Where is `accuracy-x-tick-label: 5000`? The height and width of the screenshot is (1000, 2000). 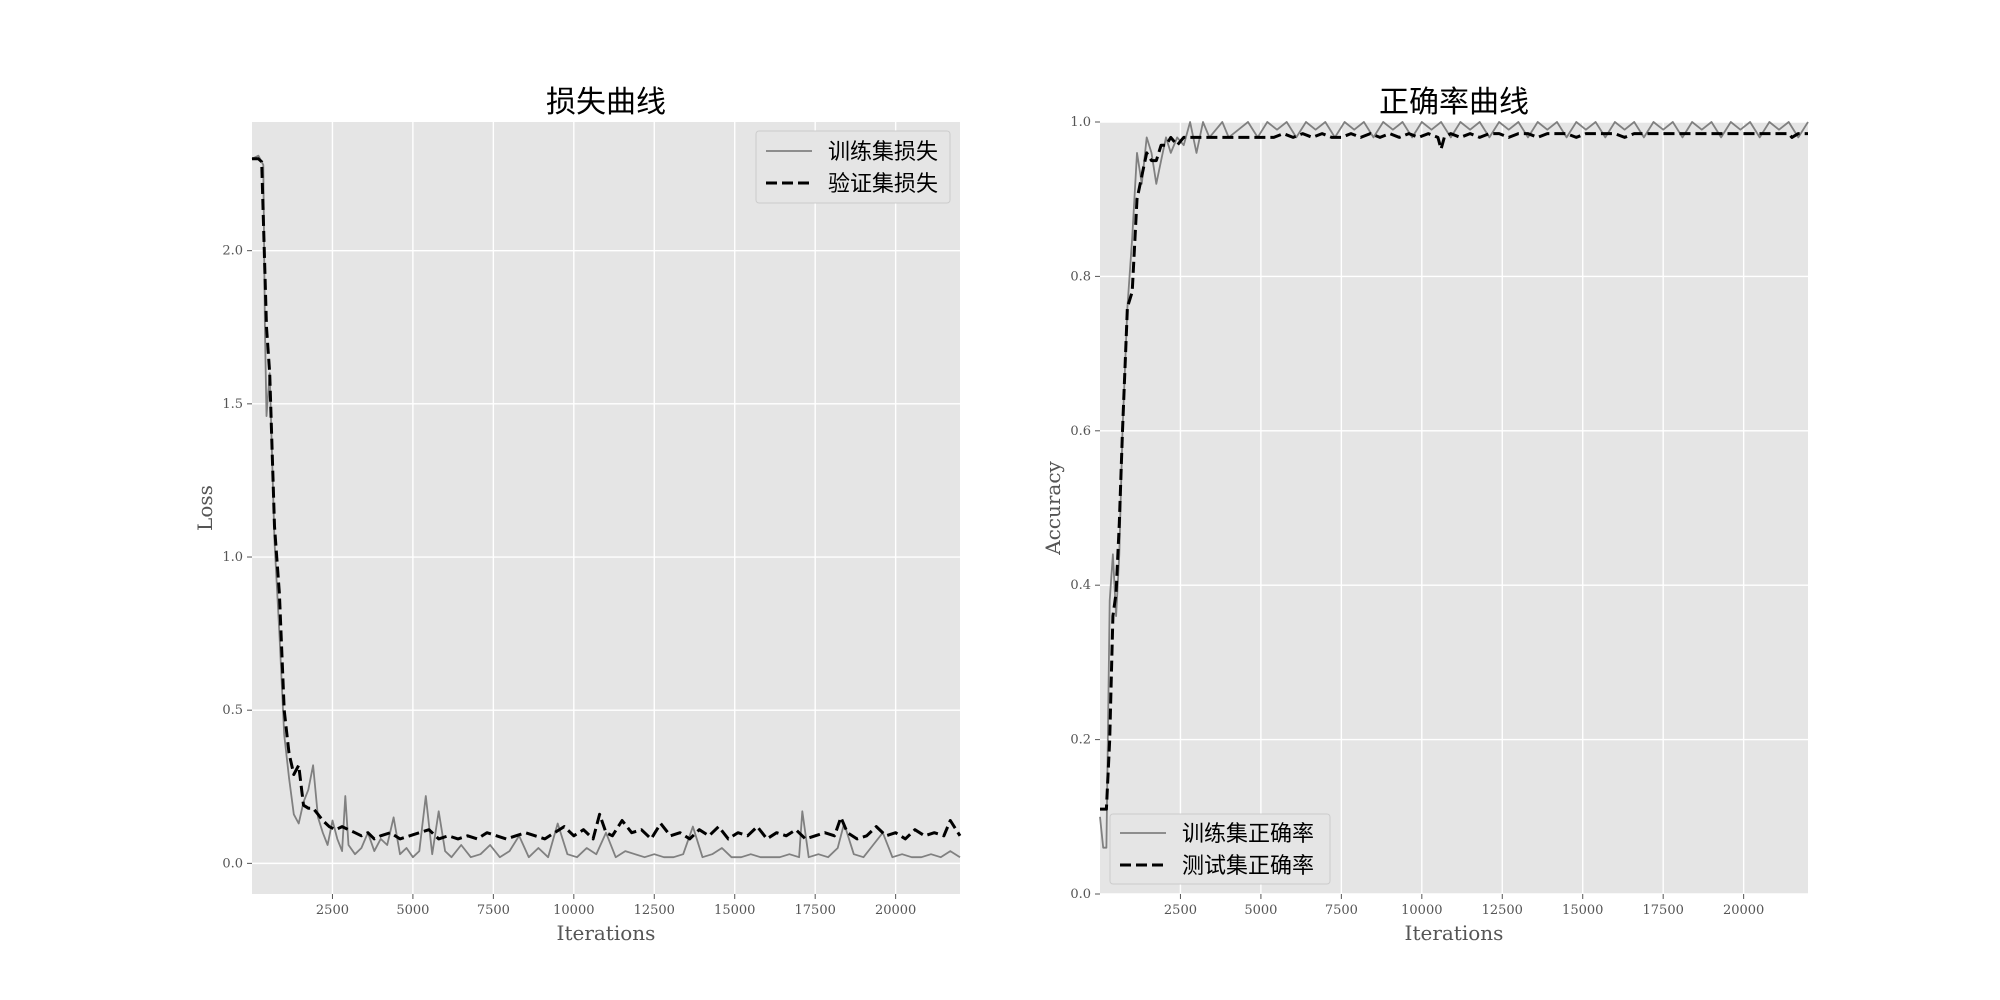 accuracy-x-tick-label: 5000 is located at coordinates (1260, 910).